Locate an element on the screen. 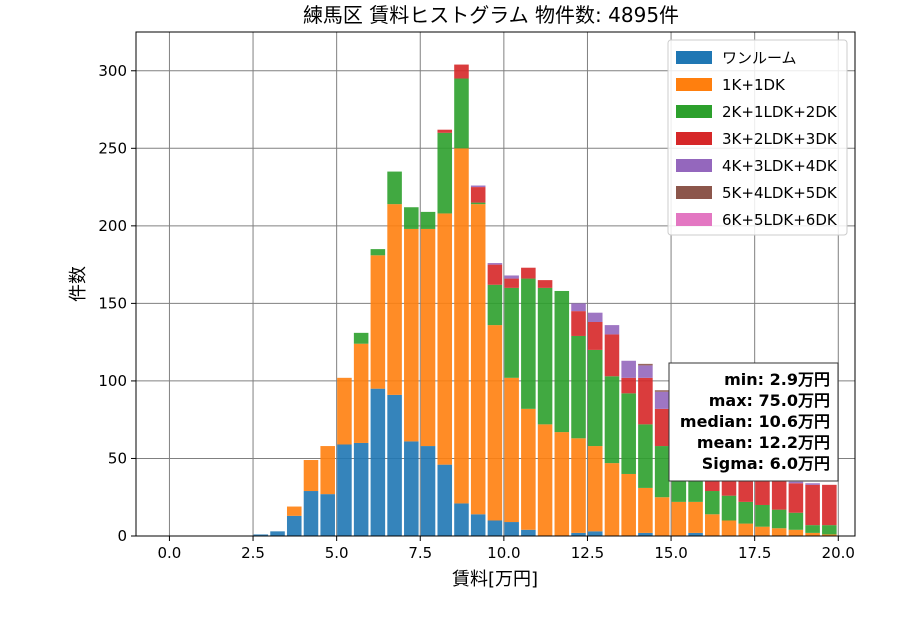 This screenshot has height=635, width=900. x-tick-label: 7.5 is located at coordinates (420, 553).